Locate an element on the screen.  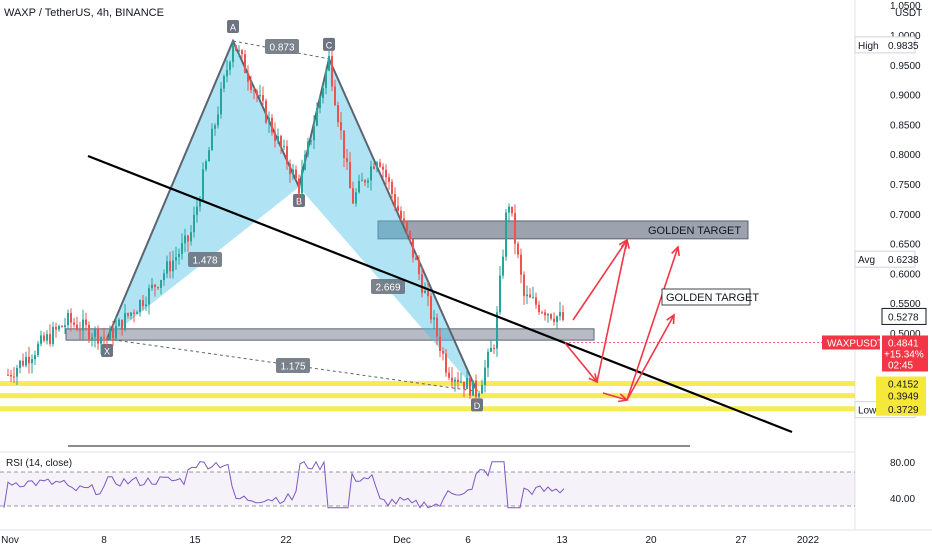
last-price-symbol: WAXPUSDT is located at coordinates (855, 343).